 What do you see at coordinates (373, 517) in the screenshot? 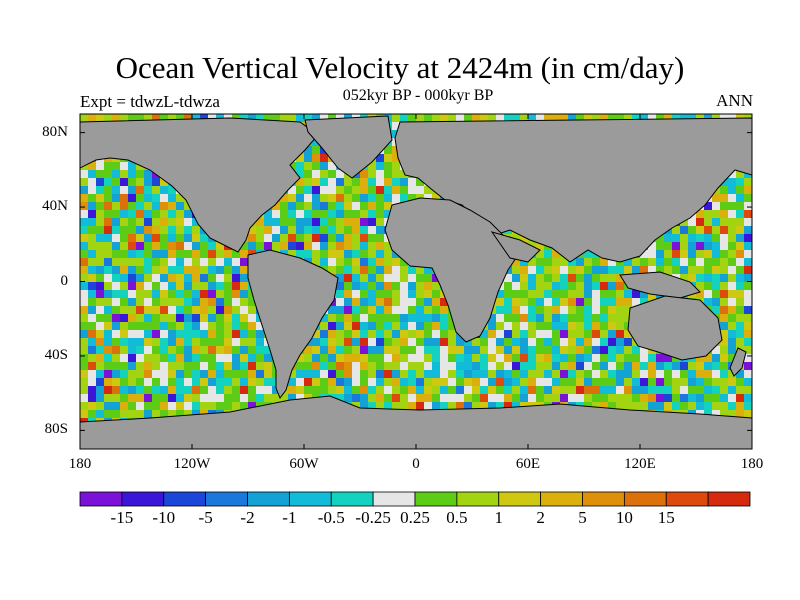
I see `colorbar-label: -0.25` at bounding box center [373, 517].